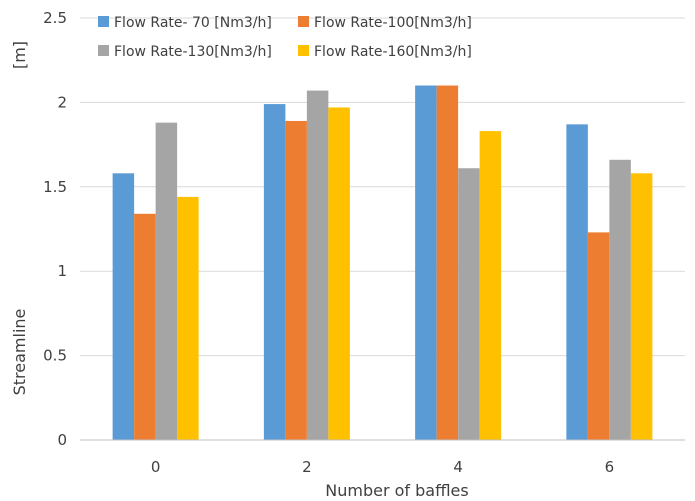 This screenshot has height=501, width=695. What do you see at coordinates (19, 352) in the screenshot?
I see `y-axis-label: Streamline` at bounding box center [19, 352].